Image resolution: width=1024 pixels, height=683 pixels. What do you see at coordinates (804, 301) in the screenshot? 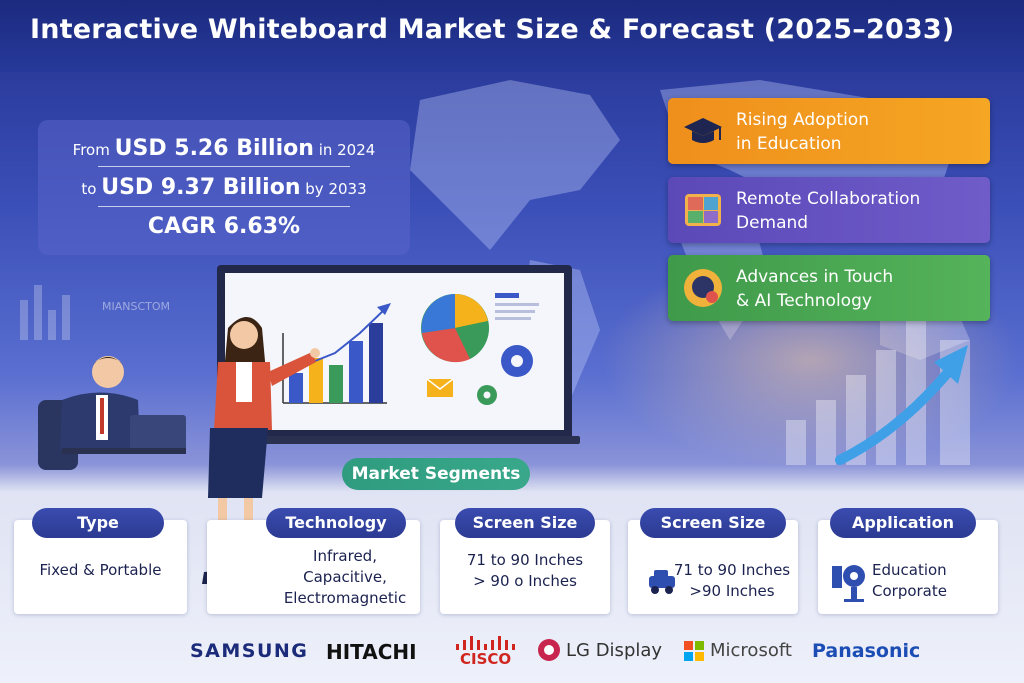
I see `driver-subtitle: & AI Technology` at bounding box center [804, 301].